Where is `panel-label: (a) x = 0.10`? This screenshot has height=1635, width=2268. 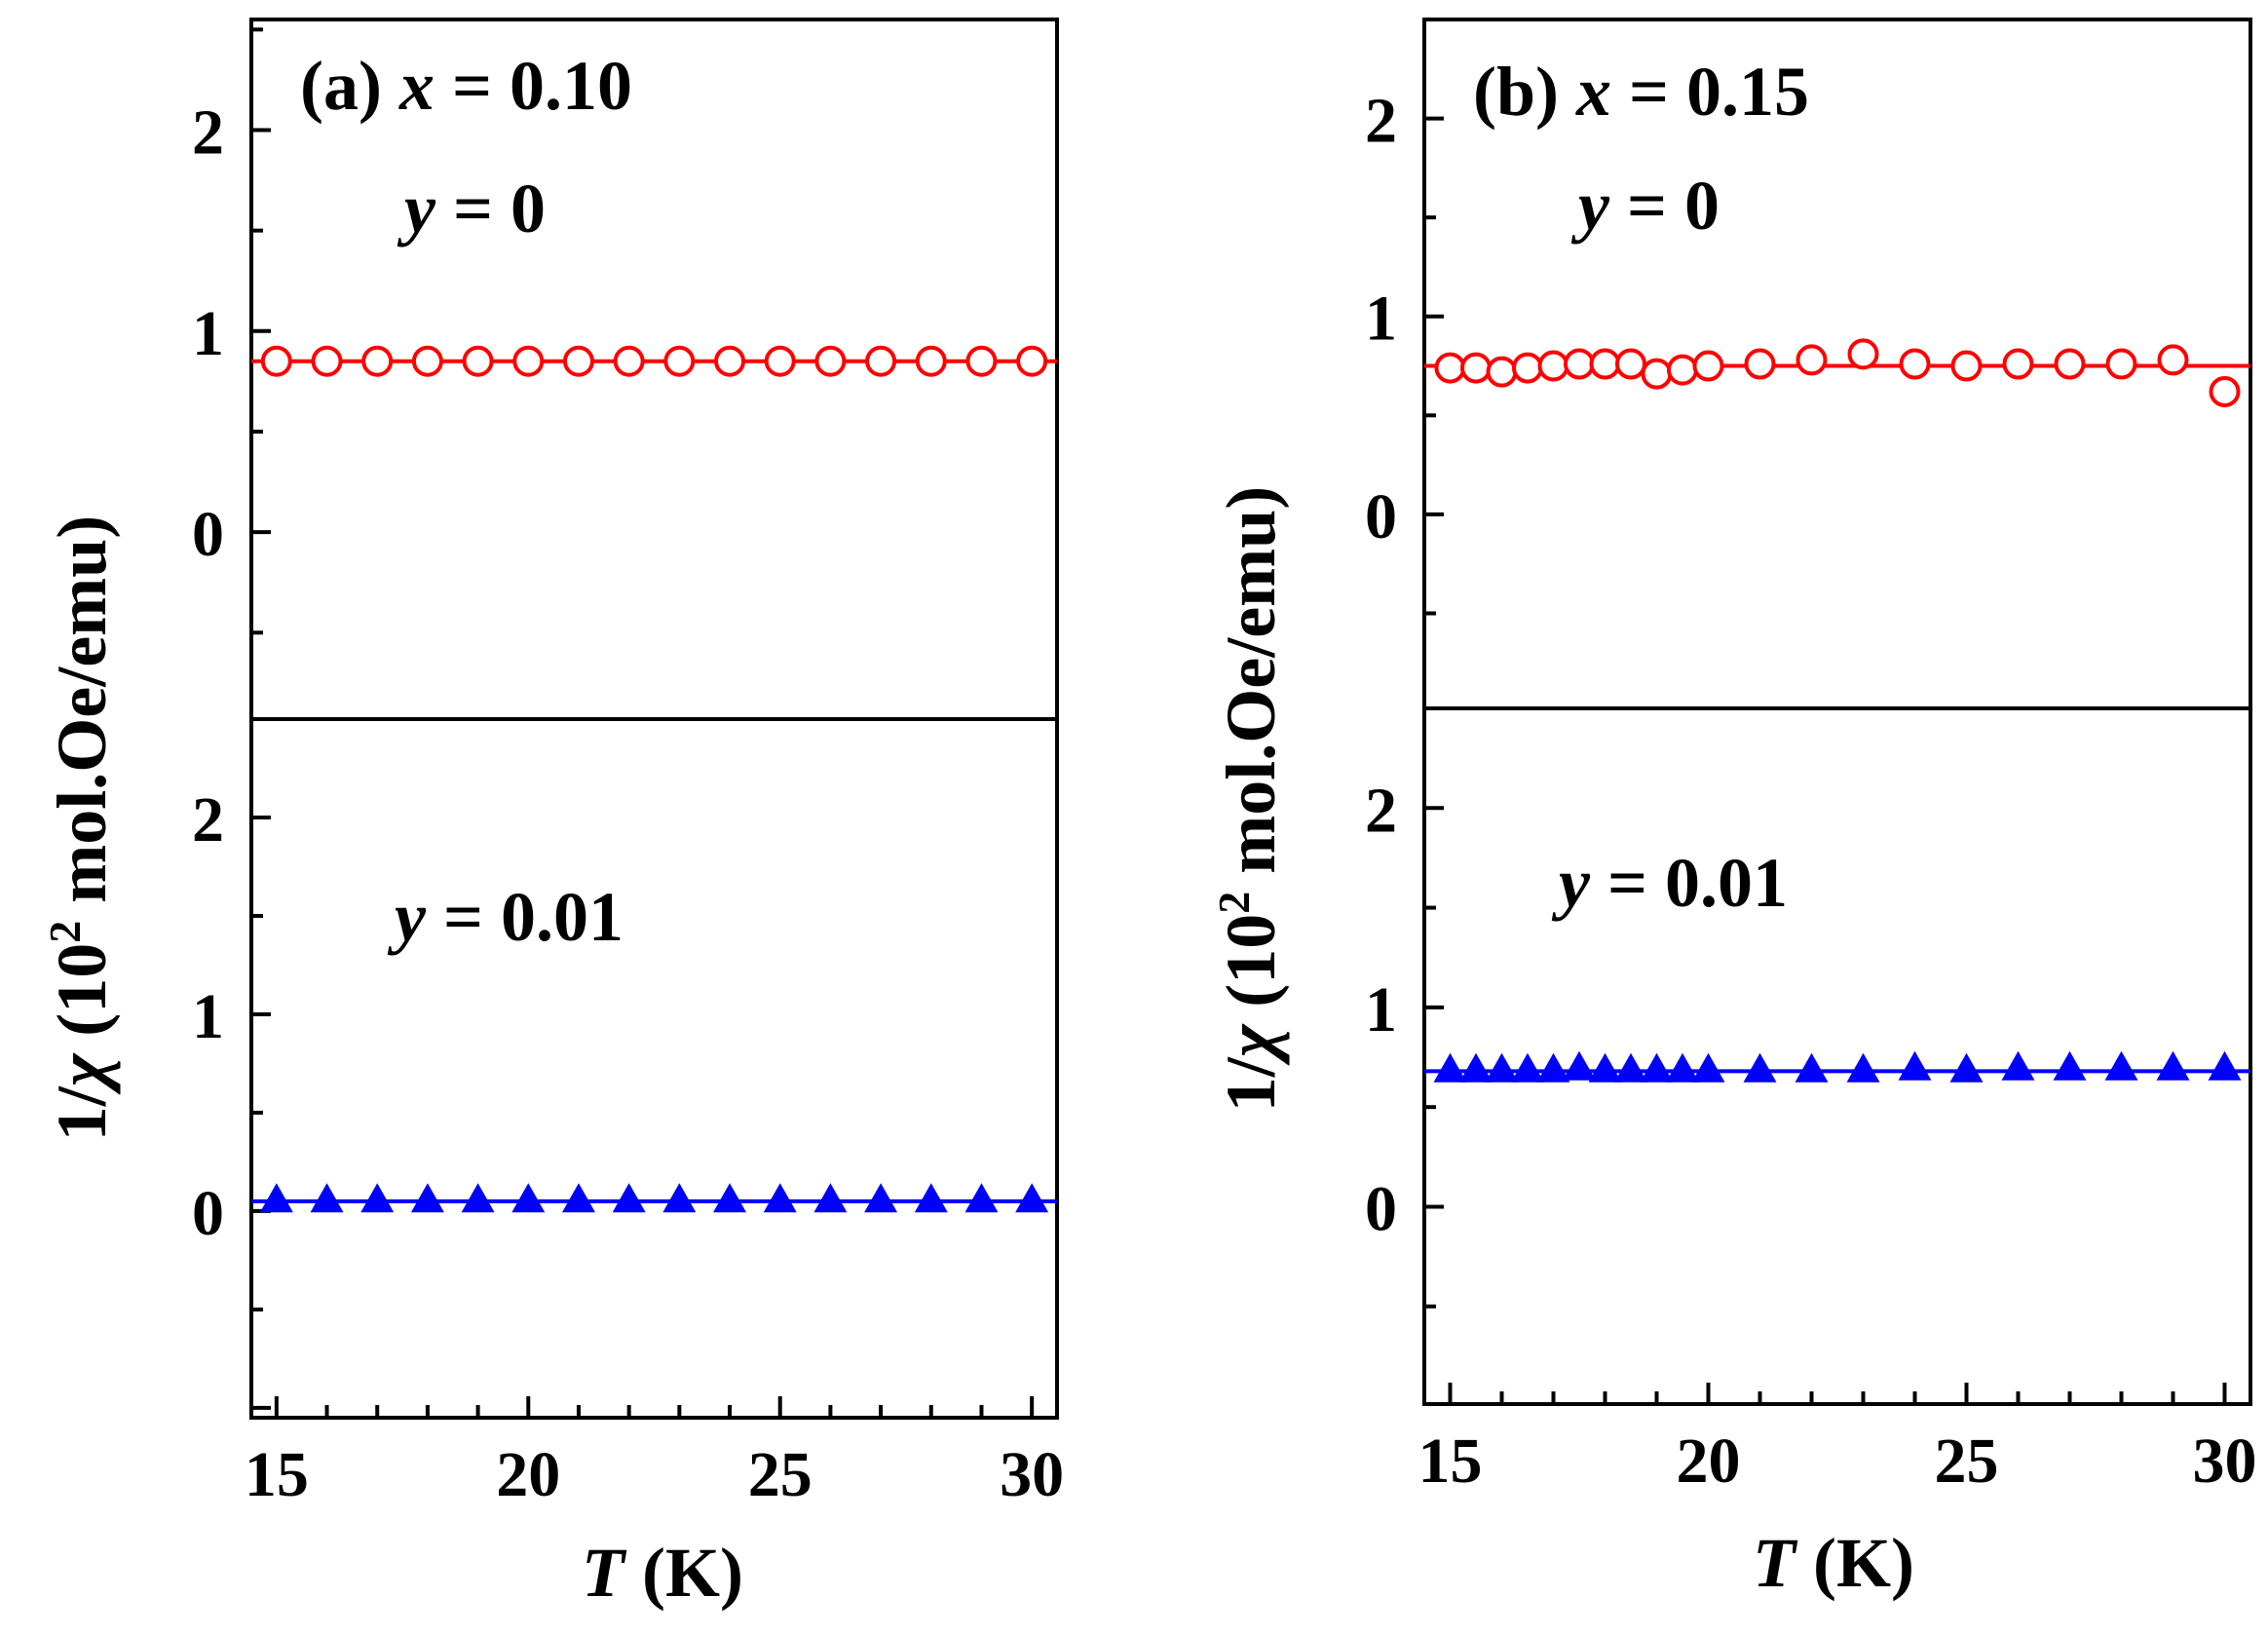 panel-label: (a) x = 0.10 is located at coordinates (466, 86).